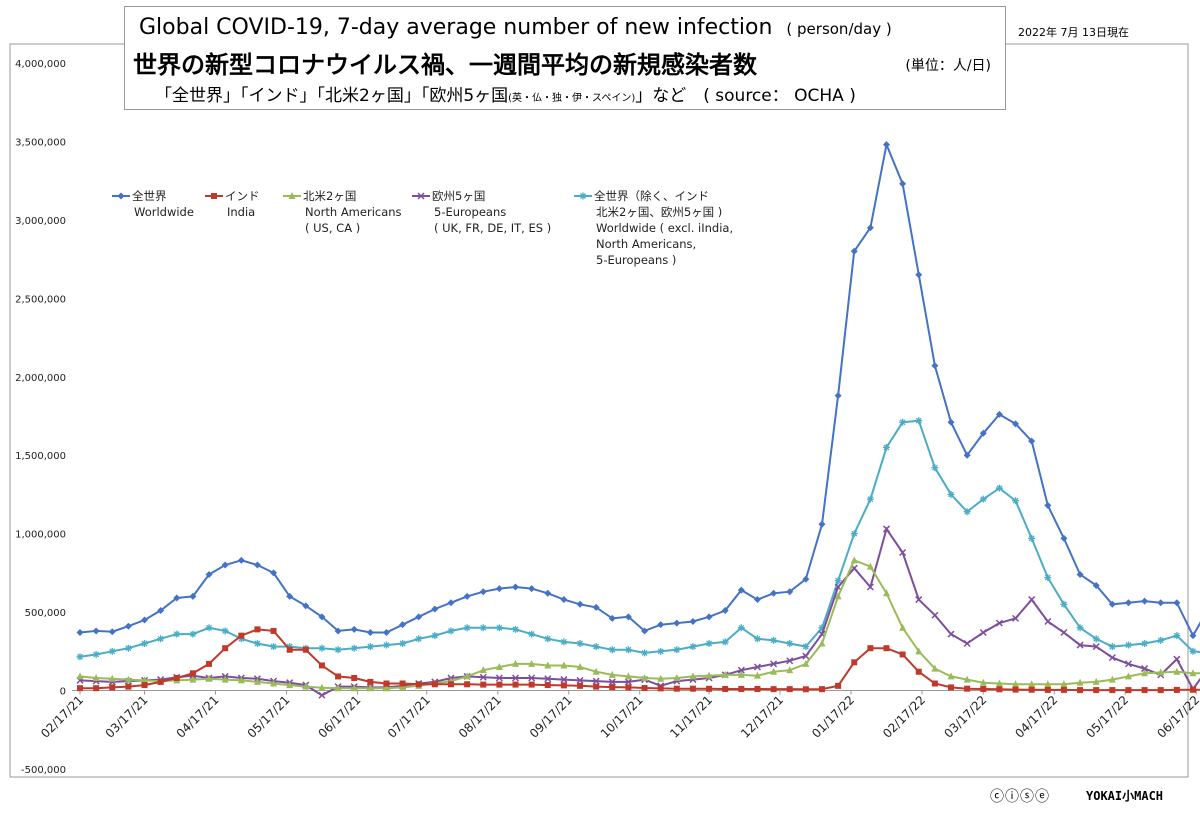  Describe the element at coordinates (691, 717) in the screenshot. I see `x-tick-label: 11/17/21` at that location.